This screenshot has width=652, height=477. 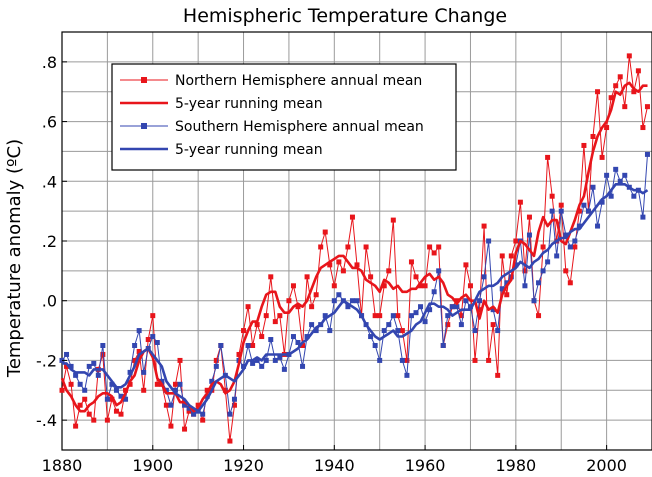 I want to click on y-tick-label: .0, so click(x=49, y=301).